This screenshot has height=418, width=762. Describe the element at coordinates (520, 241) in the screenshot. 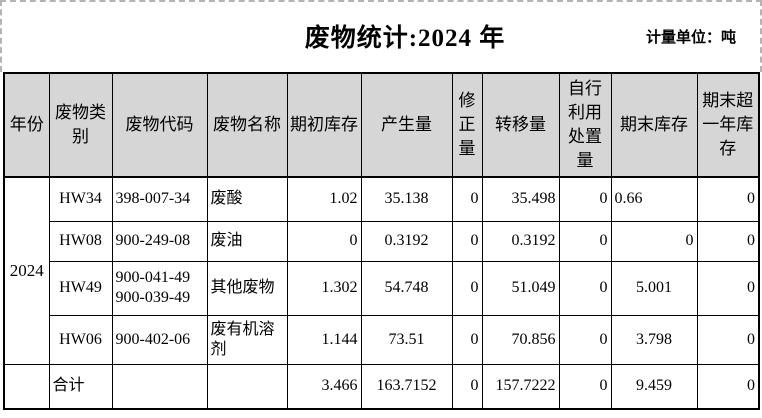

I see `cell-transferred: 0.3192` at that location.